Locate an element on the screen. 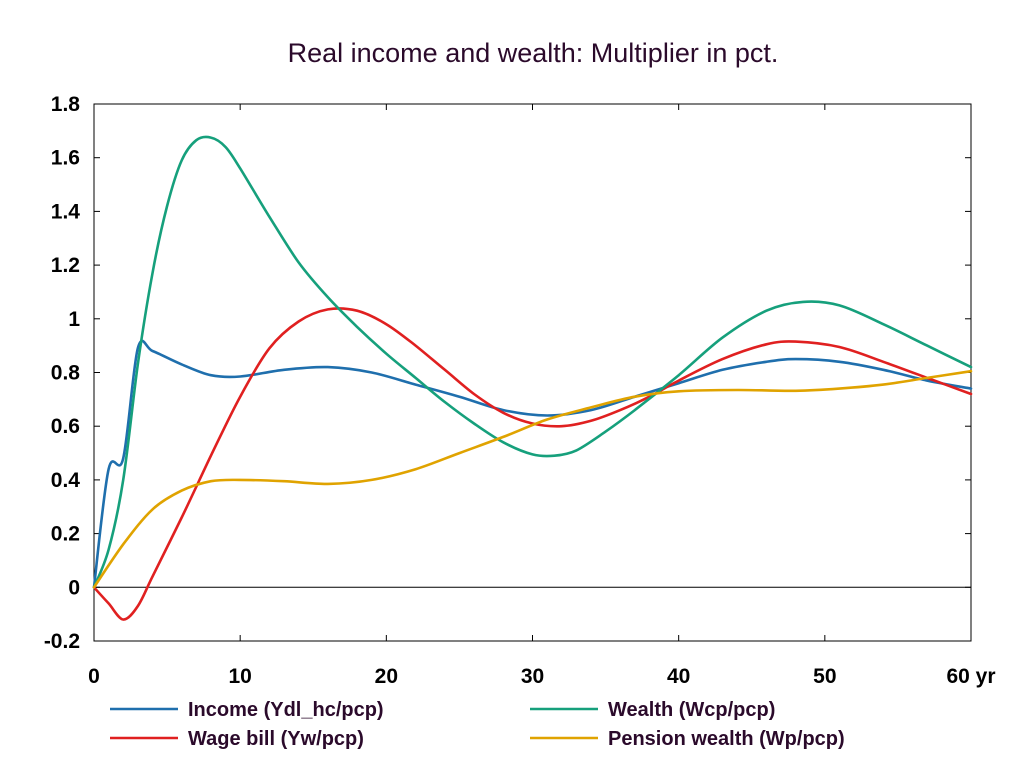 The height and width of the screenshot is (778, 1024). y-tick-label: 0.6 is located at coordinates (65, 426).